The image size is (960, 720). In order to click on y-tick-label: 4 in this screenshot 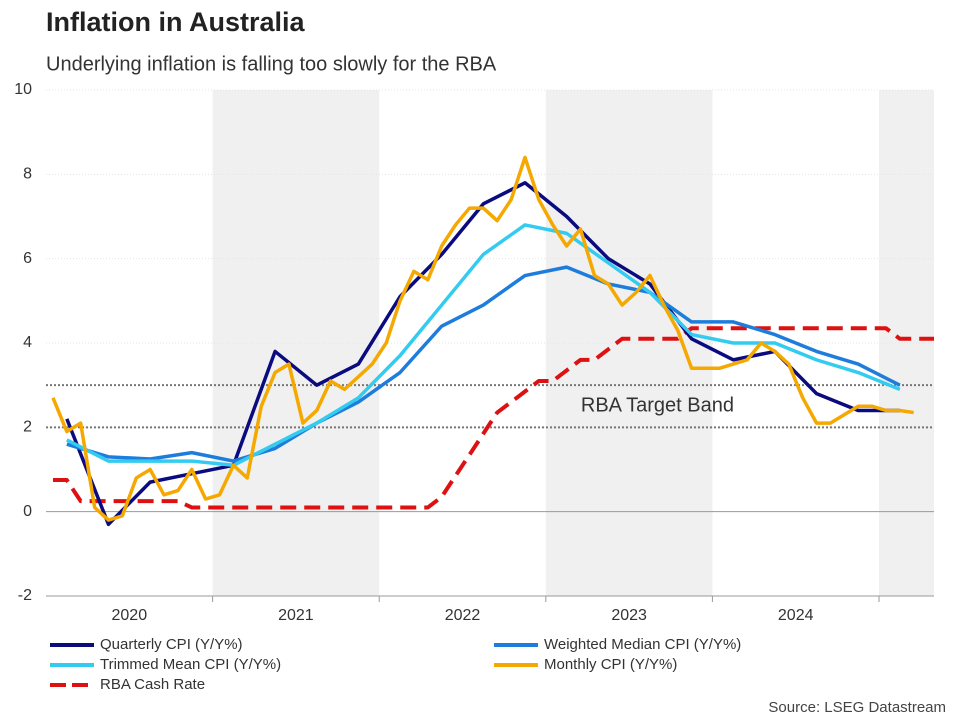, I will do `click(27, 342)`.